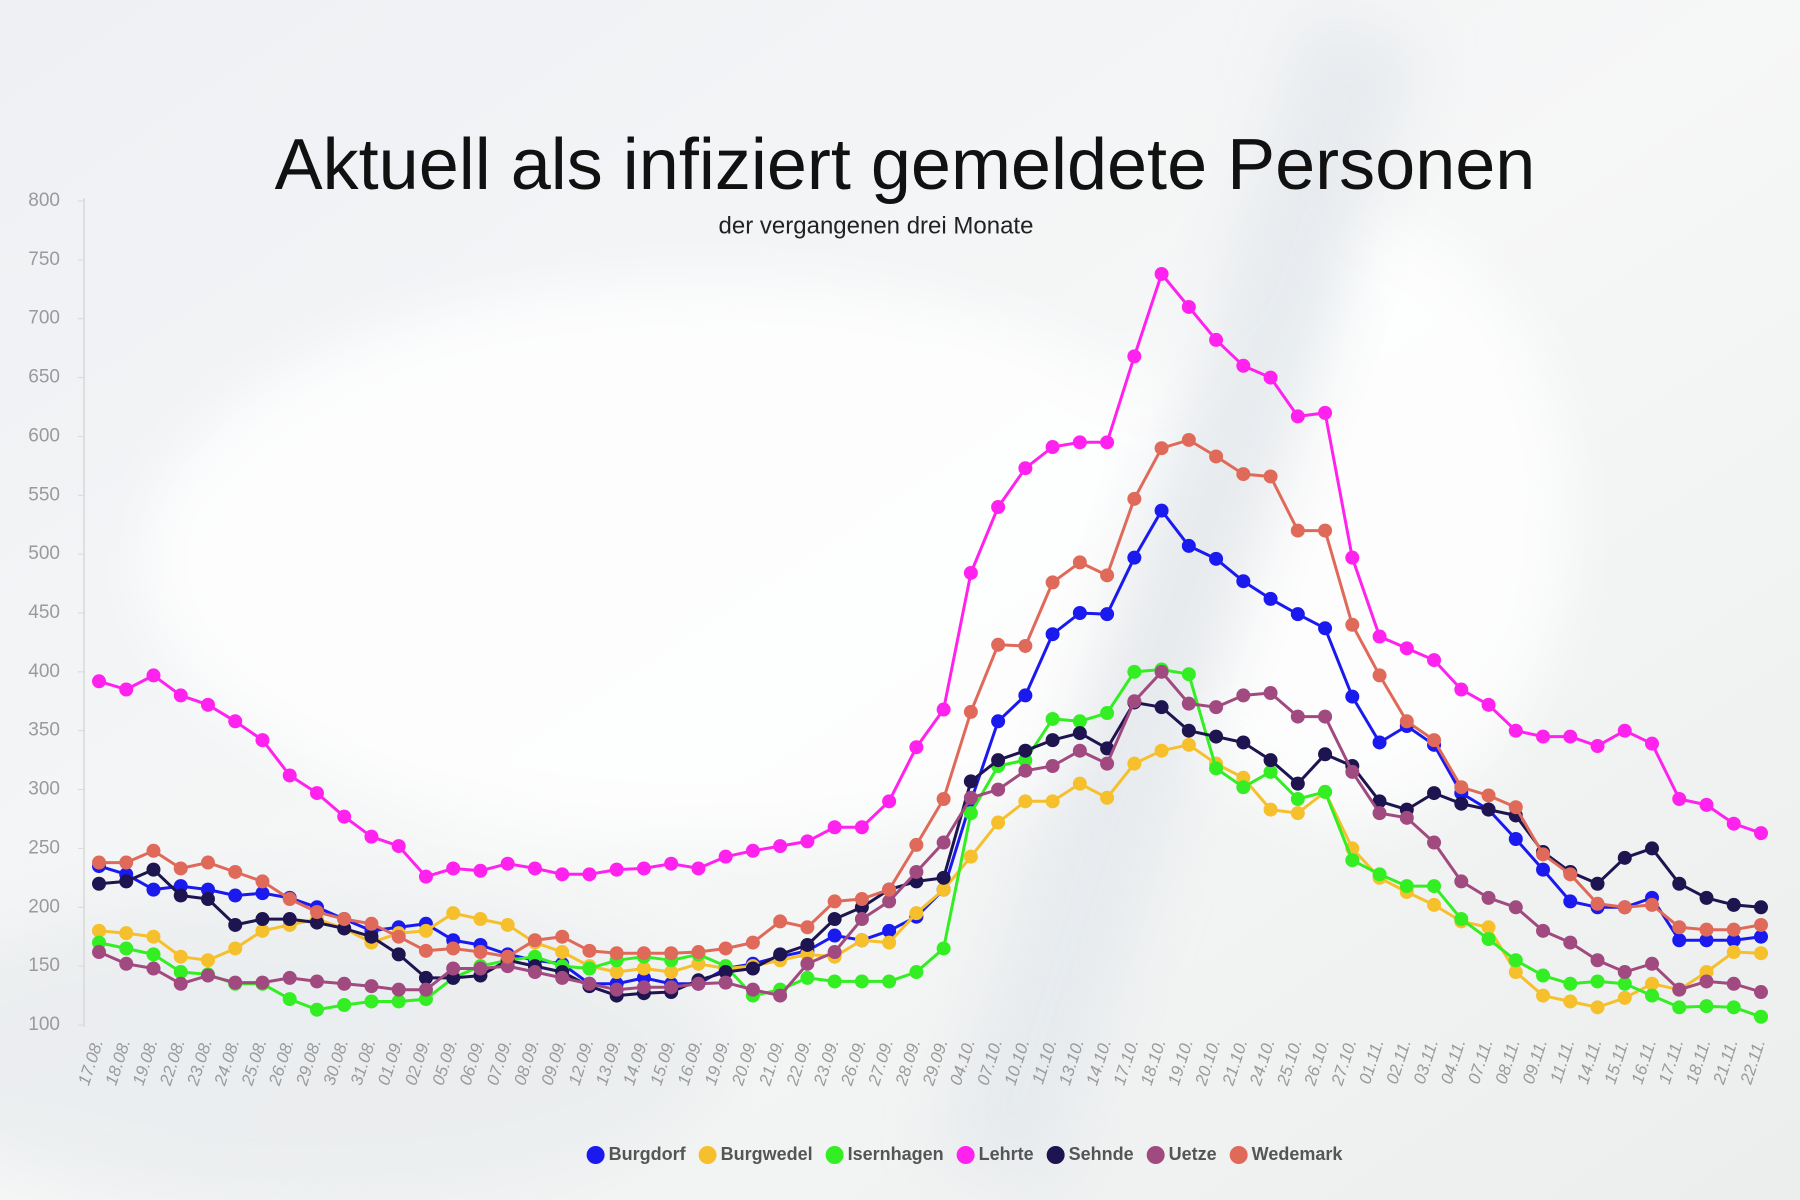 This screenshot has height=1200, width=1800. Describe the element at coordinates (1193, 1154) in the screenshot. I see `legend-label: Uetze` at that location.